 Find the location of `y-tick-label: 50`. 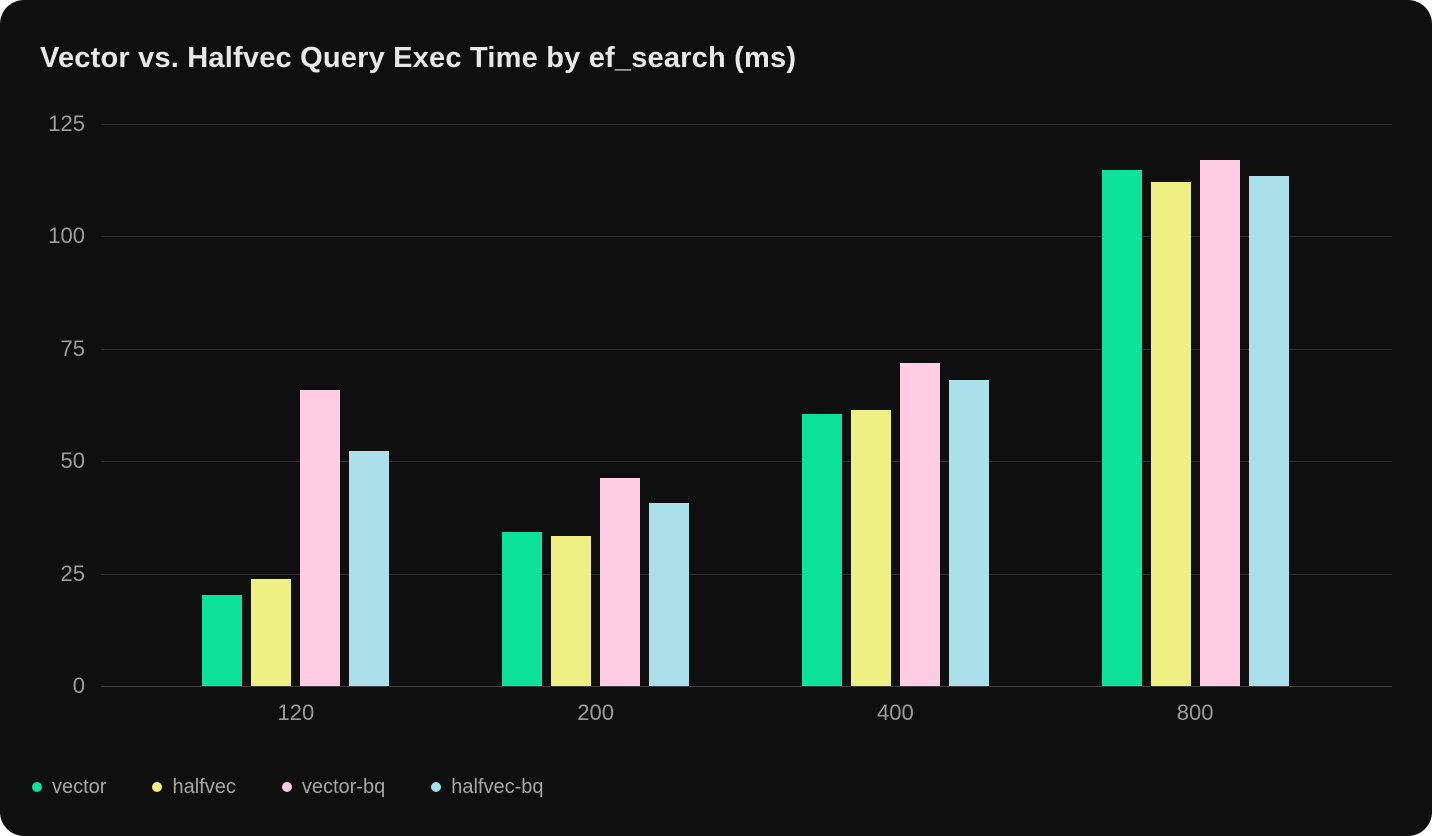

y-tick-label: 50 is located at coordinates (72, 461).